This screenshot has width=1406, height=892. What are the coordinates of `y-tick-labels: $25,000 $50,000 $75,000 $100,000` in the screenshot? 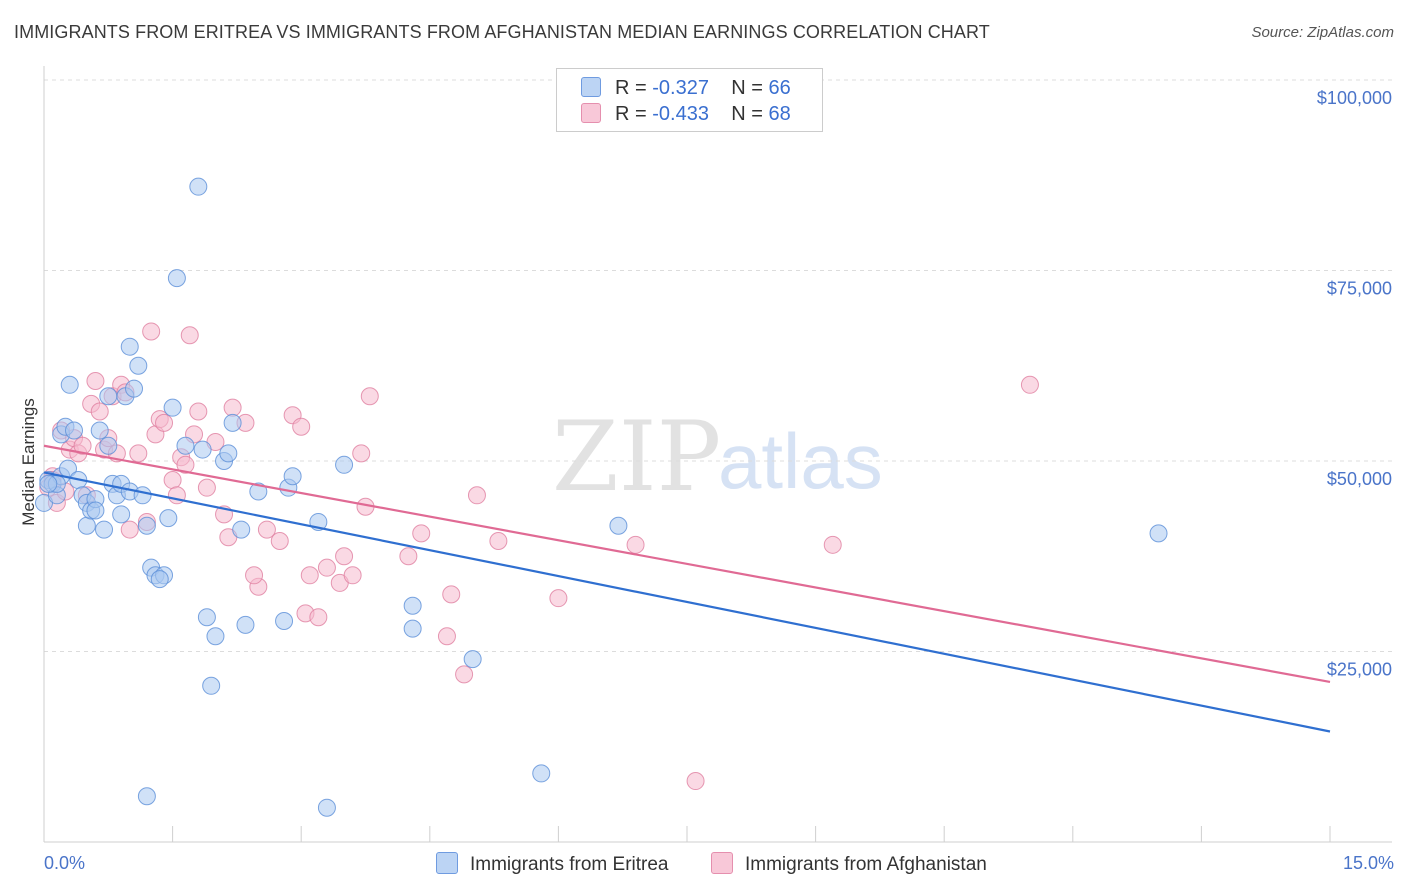 It's located at (1354, 384).